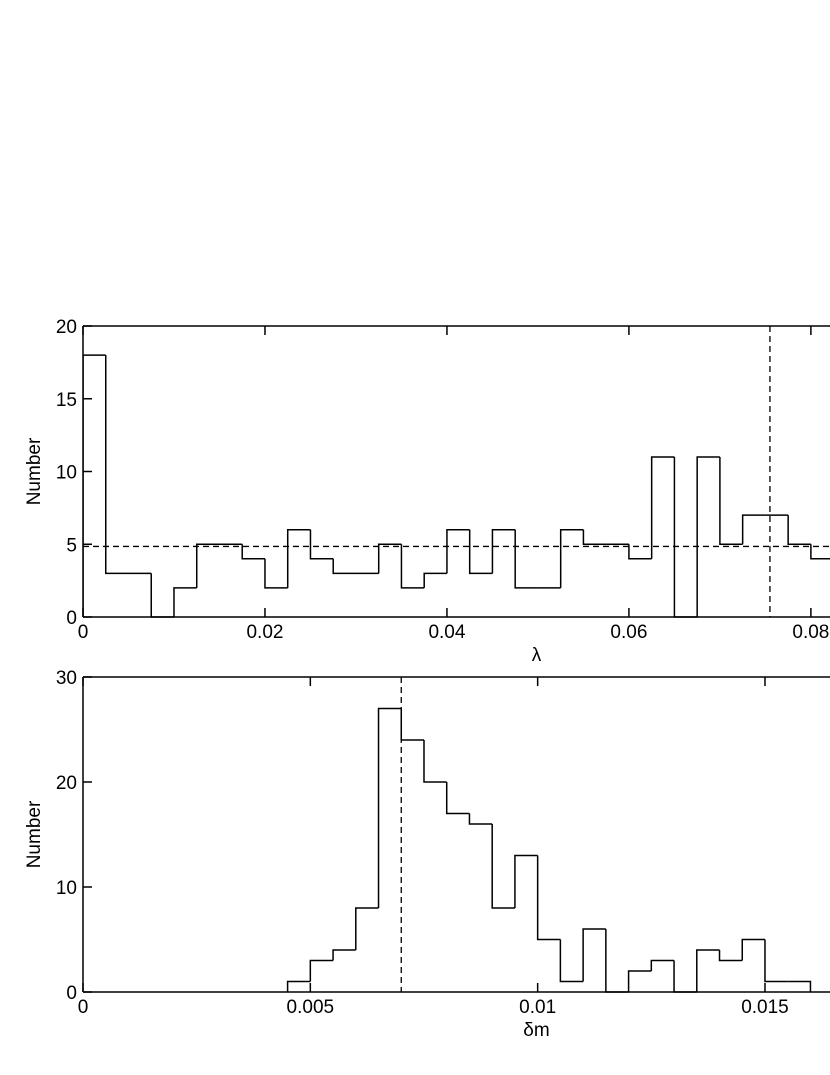 This screenshot has height=1075, width=830. What do you see at coordinates (810, 632) in the screenshot?
I see `x-tick-label: 0.08` at bounding box center [810, 632].